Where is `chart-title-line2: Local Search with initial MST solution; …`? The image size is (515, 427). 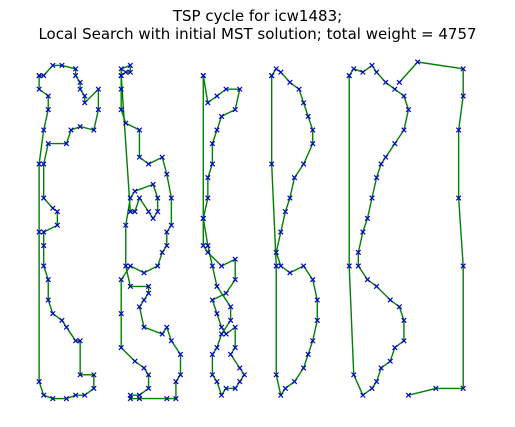 chart-title-line2: Local Search with initial MST solution; … is located at coordinates (257, 34).